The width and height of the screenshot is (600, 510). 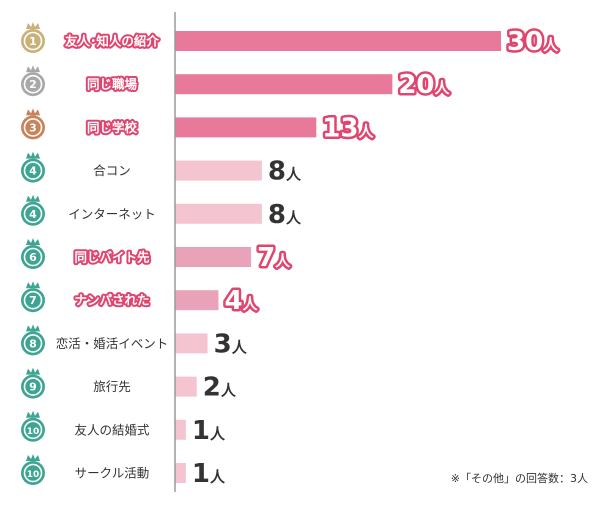 I want to click on rank-number: 9, so click(x=33, y=387).